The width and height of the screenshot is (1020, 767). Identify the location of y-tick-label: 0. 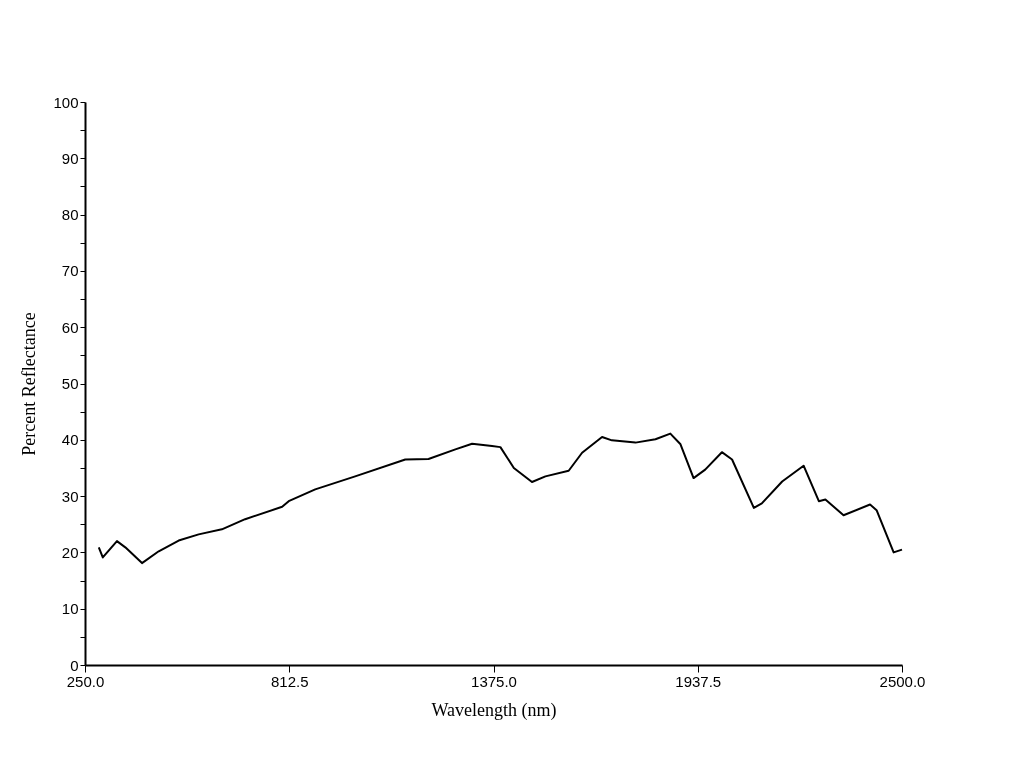
(74, 665).